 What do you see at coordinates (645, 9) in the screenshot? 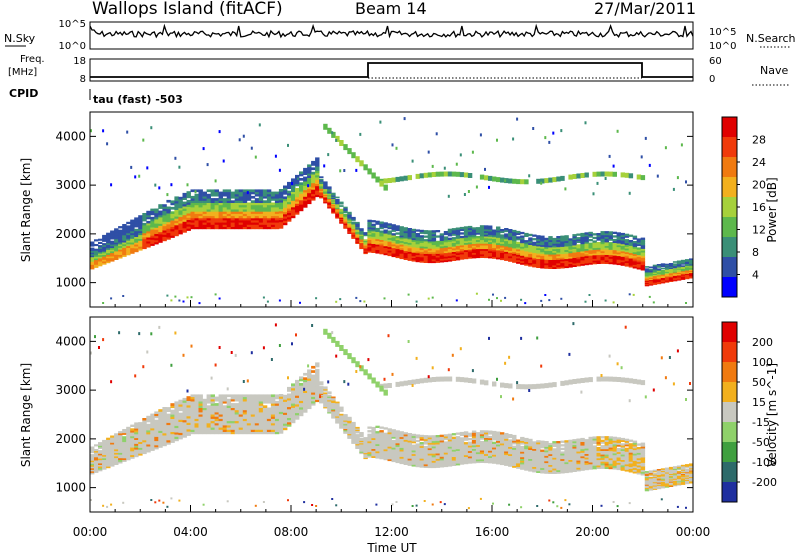
I see `date-title: 27/Mar/2011` at bounding box center [645, 9].